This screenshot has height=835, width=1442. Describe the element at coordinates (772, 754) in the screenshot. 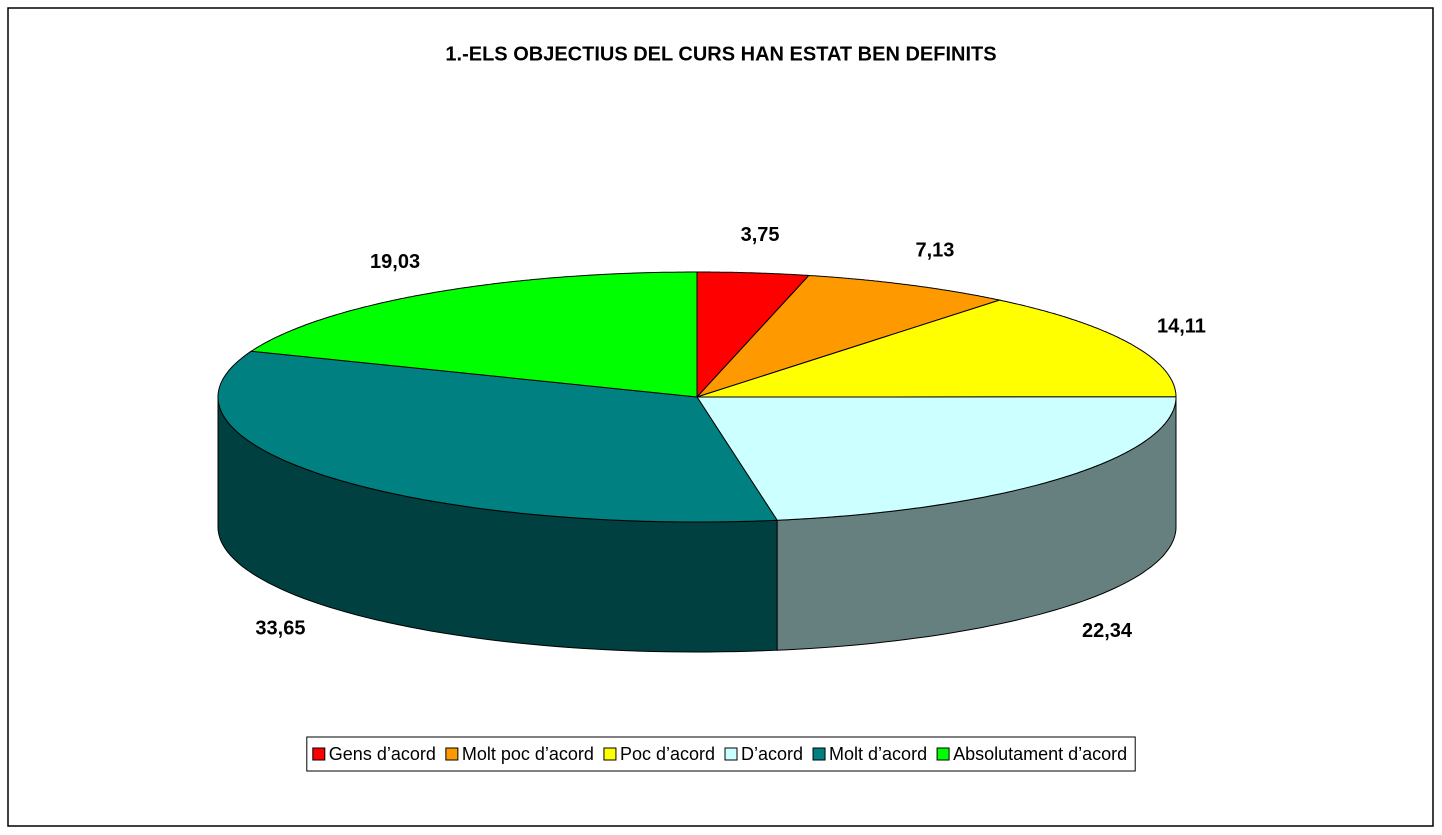

I see `legend-label: D’acord` at that location.